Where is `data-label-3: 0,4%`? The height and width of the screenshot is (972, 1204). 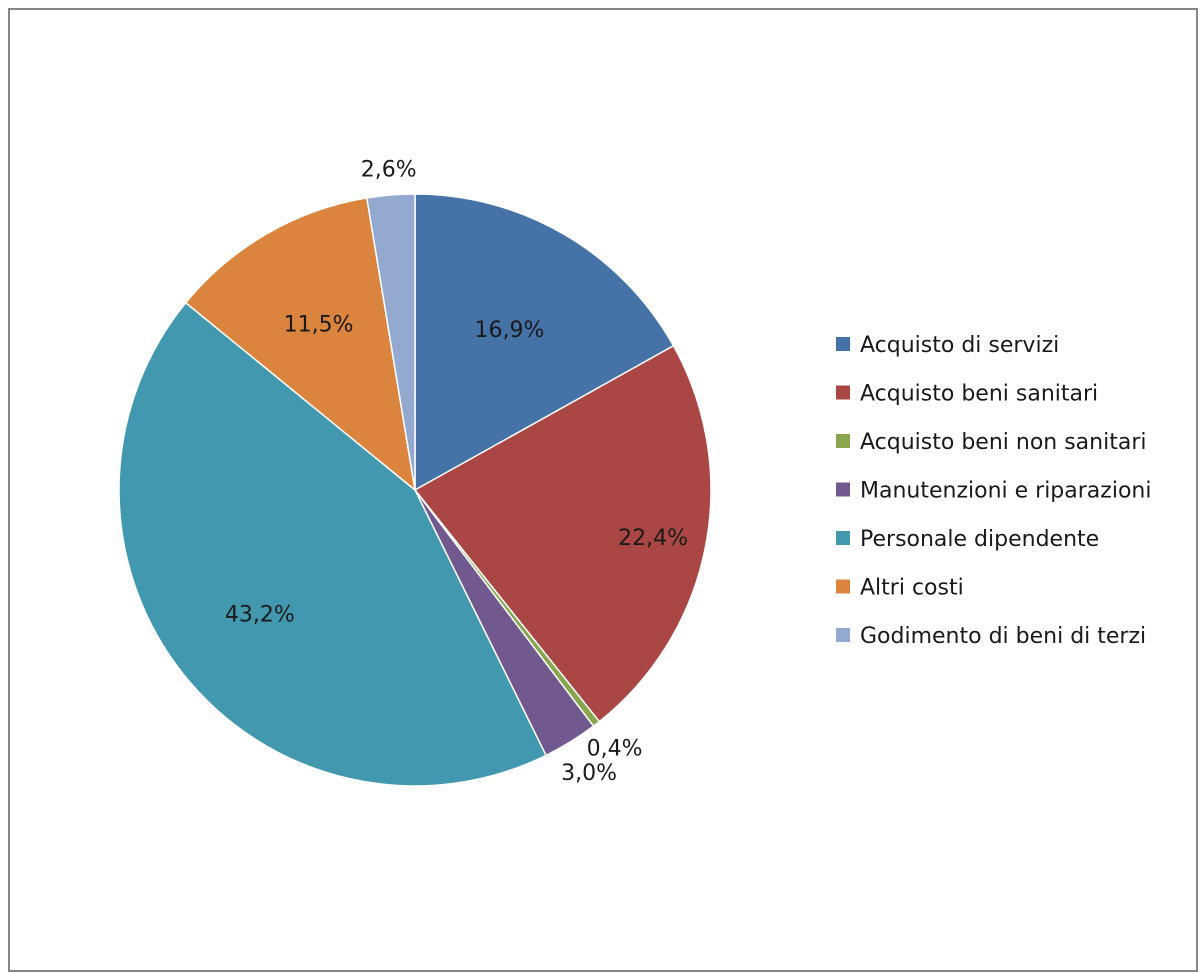
data-label-3: 0,4% is located at coordinates (615, 748).